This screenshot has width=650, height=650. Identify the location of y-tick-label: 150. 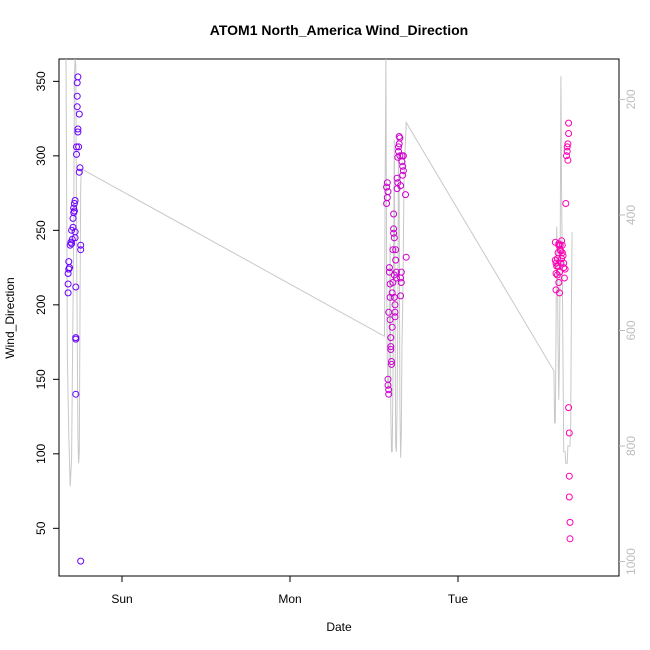
(41, 379).